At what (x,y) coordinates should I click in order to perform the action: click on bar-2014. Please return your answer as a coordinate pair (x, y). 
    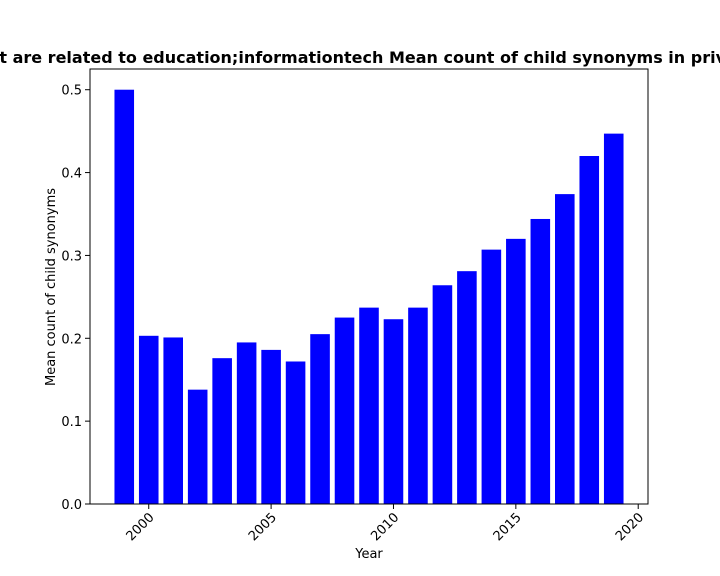
    Looking at the image, I should click on (491, 376).